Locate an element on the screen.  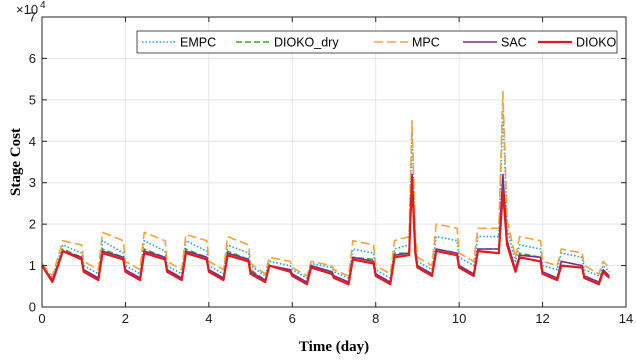
y-tick-label: 2 is located at coordinates (32, 224).